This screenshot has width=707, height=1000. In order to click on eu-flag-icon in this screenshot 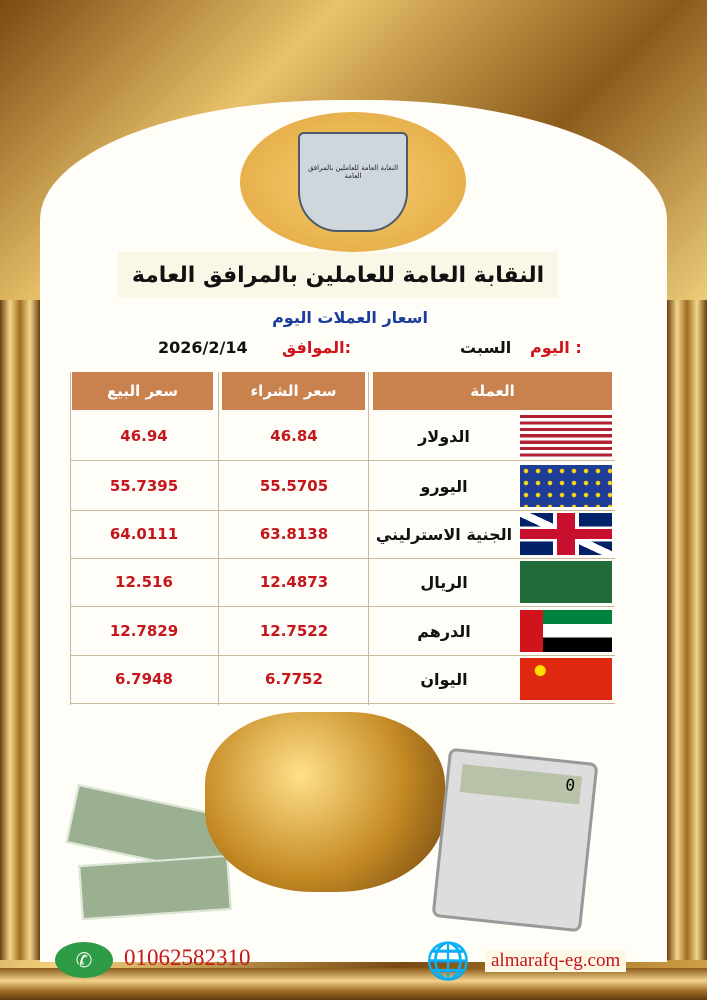, I will do `click(566, 486)`.